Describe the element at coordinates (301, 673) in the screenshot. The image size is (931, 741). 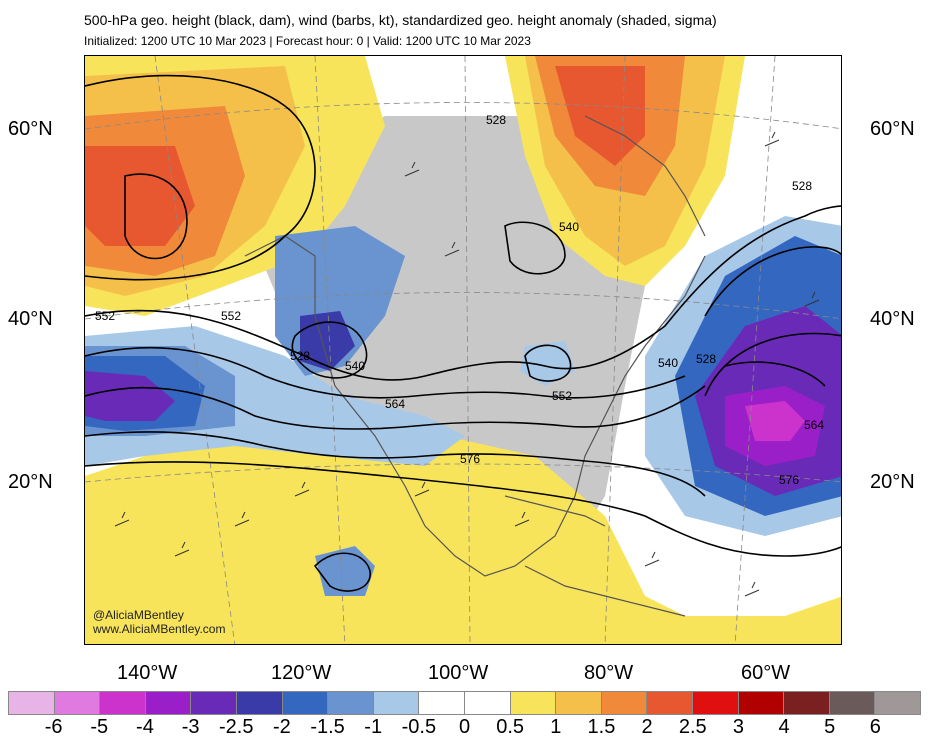
I see `lon-label-120w: 120°W` at that location.